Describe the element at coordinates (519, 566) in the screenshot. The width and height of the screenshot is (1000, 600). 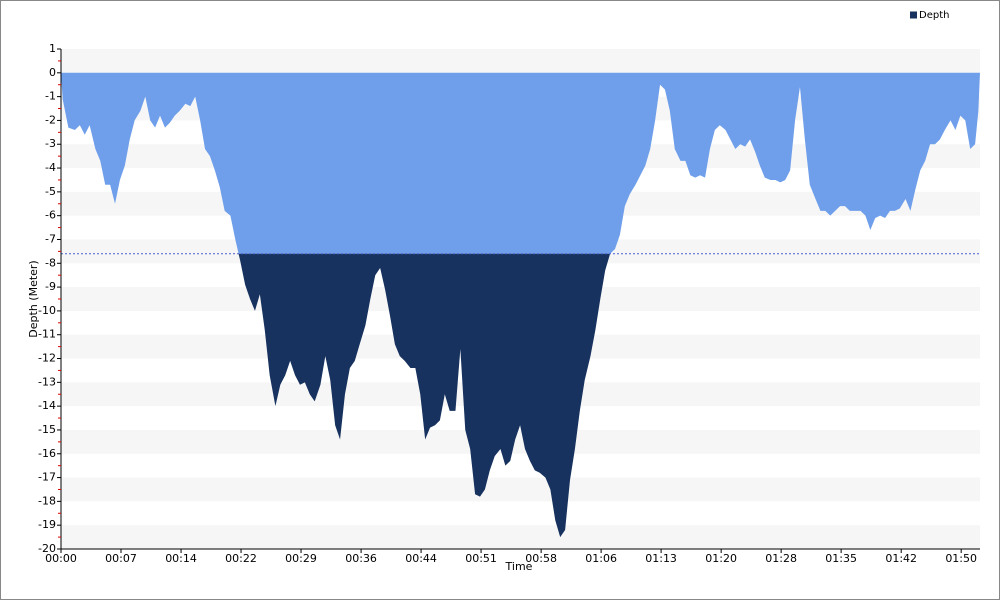
I see `x-axis-label: Time` at that location.